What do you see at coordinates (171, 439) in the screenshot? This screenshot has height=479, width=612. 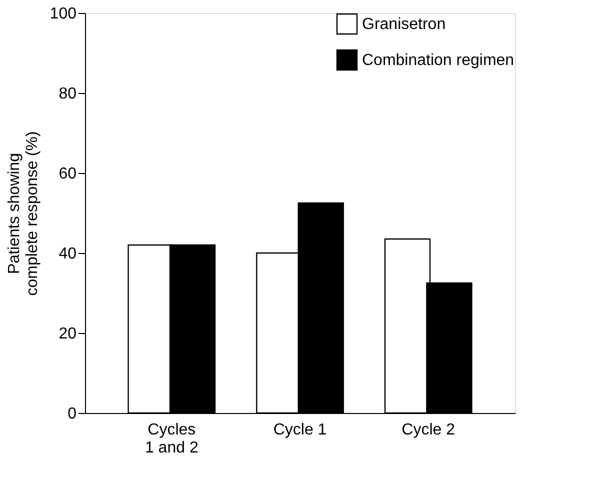 I see `x-tick-label: Cycles 1 and 2` at bounding box center [171, 439].